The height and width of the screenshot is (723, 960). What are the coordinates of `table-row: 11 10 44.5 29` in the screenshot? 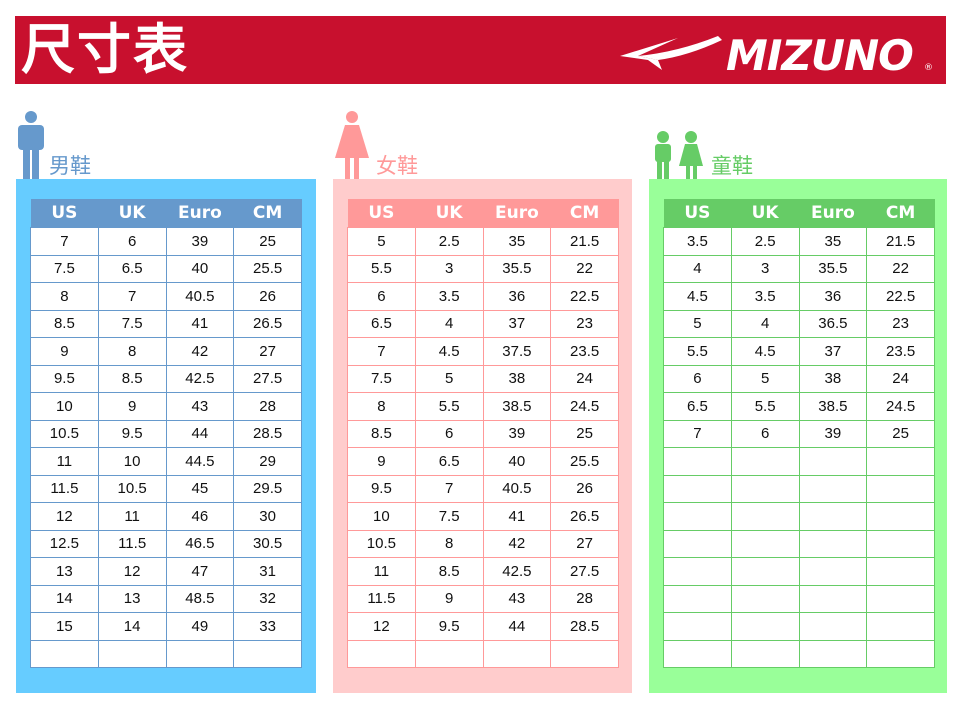 It's located at (166, 461).